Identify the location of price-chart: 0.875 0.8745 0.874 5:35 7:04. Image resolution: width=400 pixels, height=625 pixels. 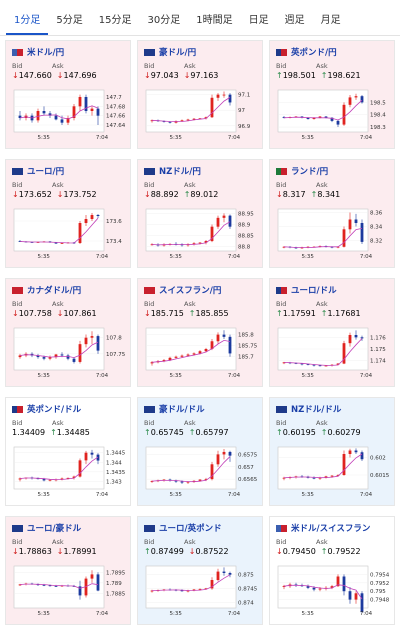
(200, 590).